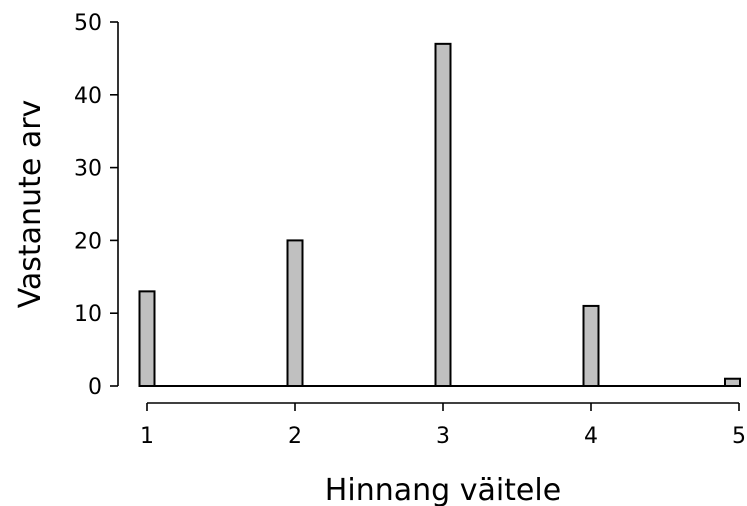  What do you see at coordinates (88, 241) in the screenshot?
I see `y-tick-label: 20` at bounding box center [88, 241].